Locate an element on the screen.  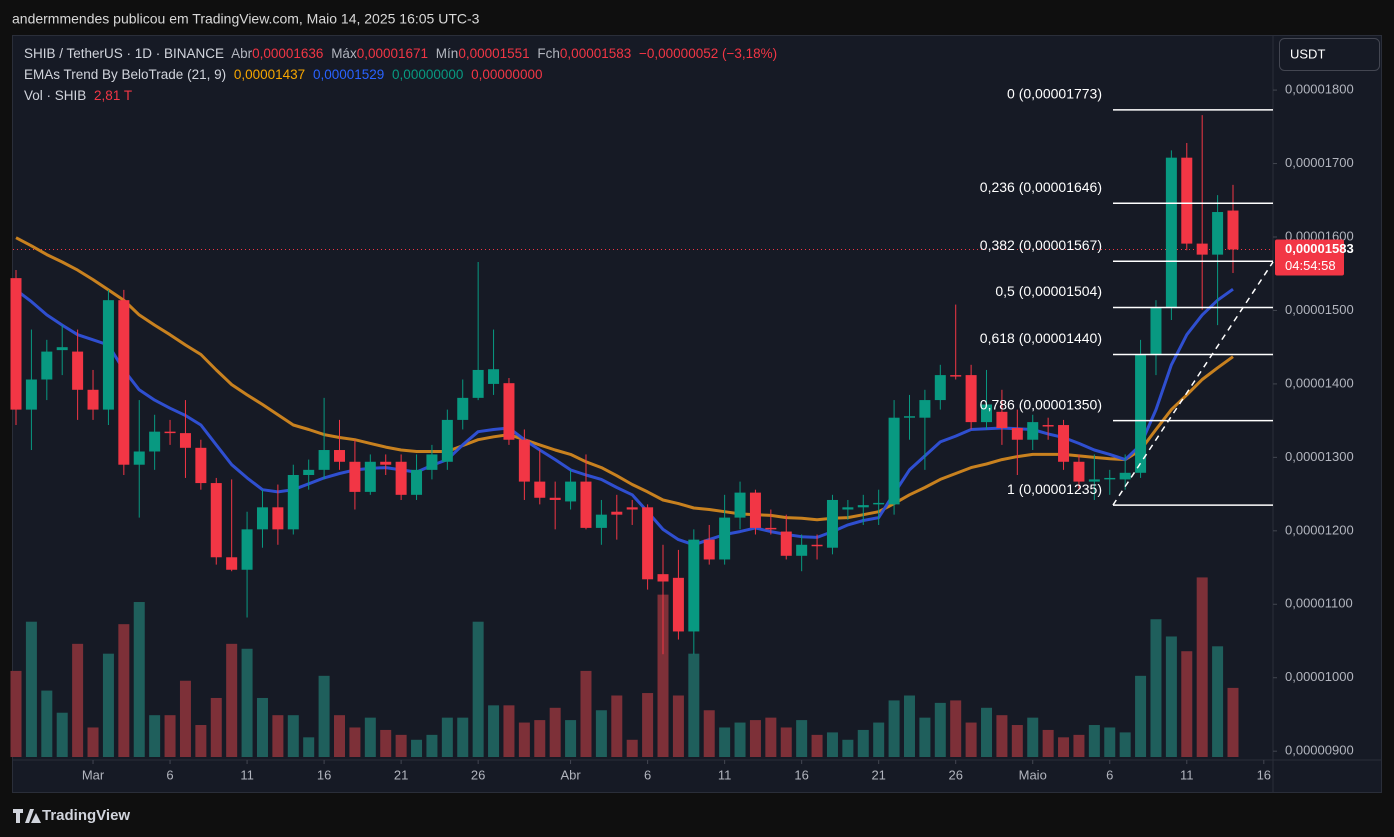
countdown: 04:54:58 is located at coordinates (1310, 265).